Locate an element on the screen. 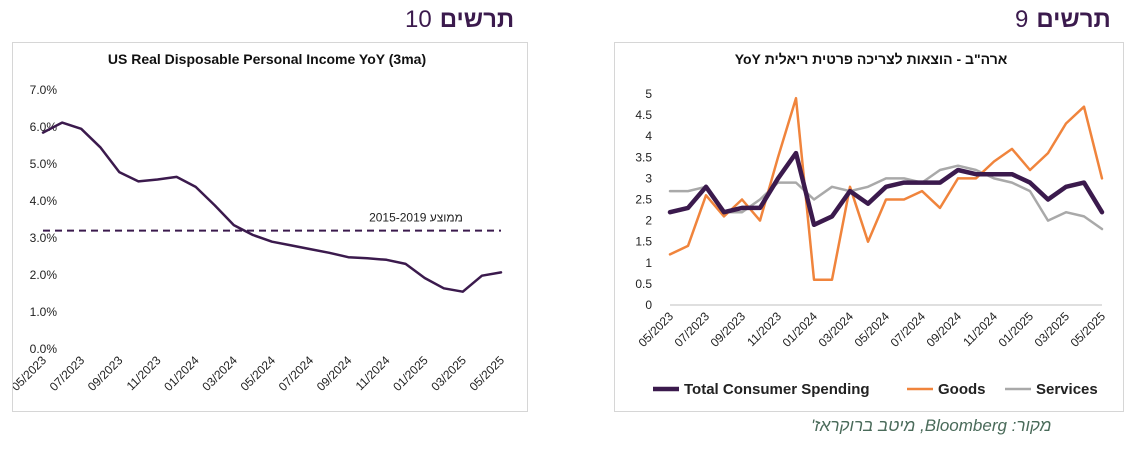 The image size is (1144, 452). y-tick-label: 1.5 is located at coordinates (643, 242).